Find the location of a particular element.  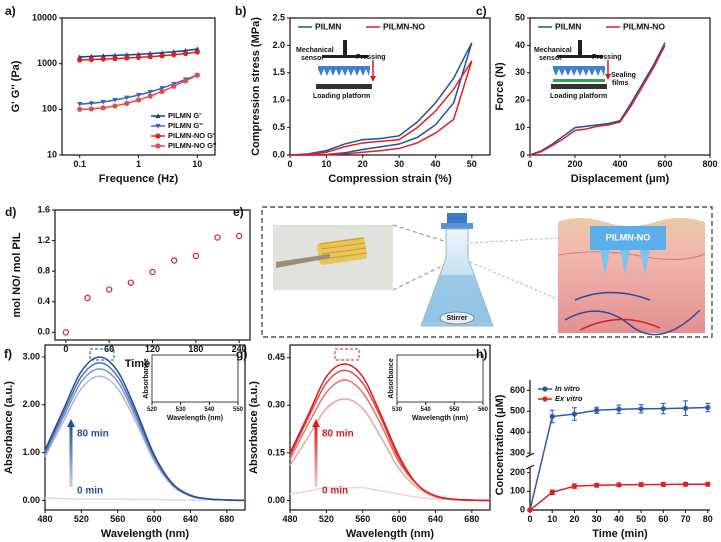

x-tick-label: 600 is located at coordinates (154, 519).